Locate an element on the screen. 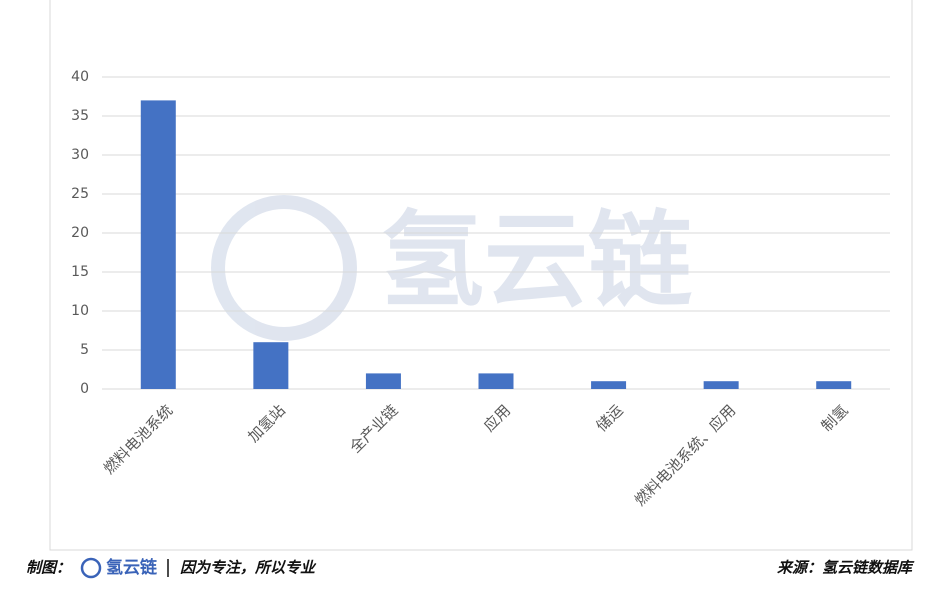 The height and width of the screenshot is (600, 949). y-tick-label: 0 is located at coordinates (84, 389).